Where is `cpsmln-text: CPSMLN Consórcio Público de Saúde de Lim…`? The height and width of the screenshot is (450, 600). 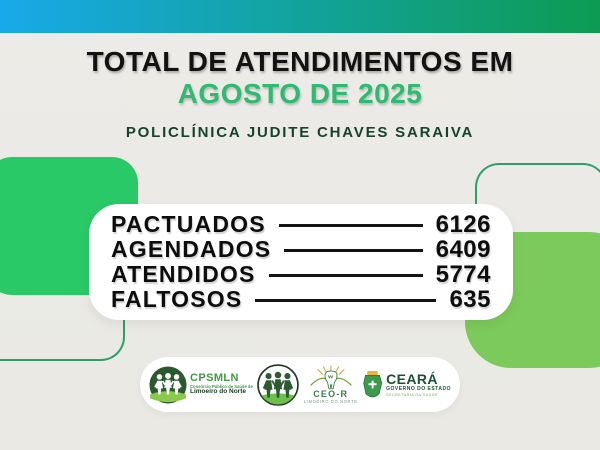
cpsmln-text: CPSMLN Consórcio Público de Saúde de Lim… is located at coordinates (221, 384).